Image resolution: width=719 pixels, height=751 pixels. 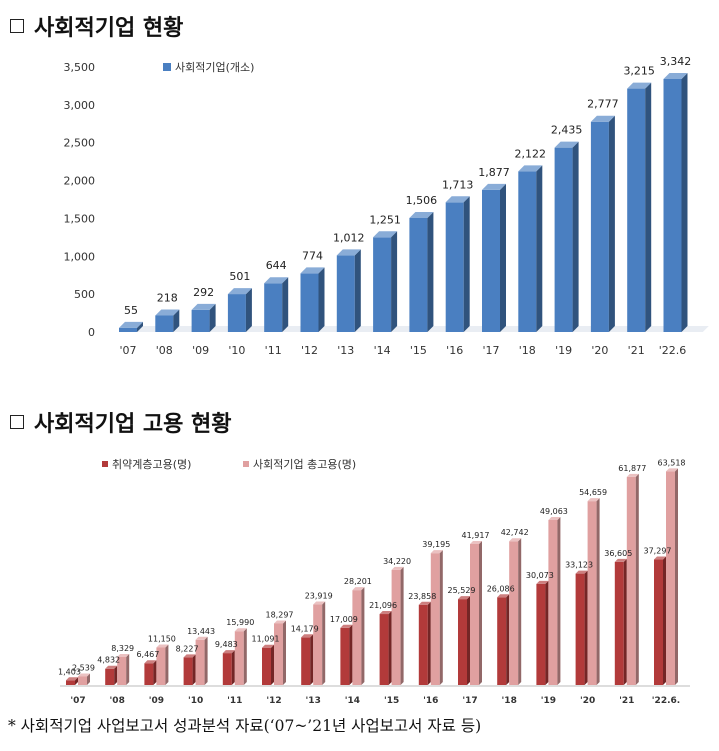 I want to click on value-label: 774, so click(x=312, y=255).